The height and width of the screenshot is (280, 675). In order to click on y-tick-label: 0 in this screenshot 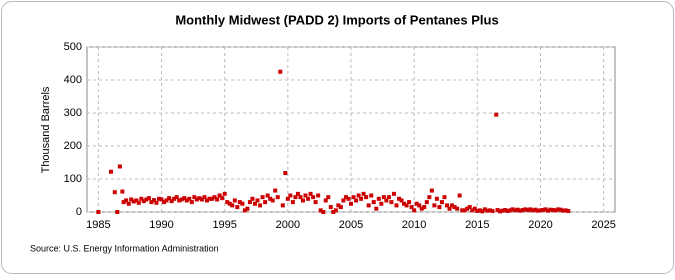, I will do `click(79, 212)`.